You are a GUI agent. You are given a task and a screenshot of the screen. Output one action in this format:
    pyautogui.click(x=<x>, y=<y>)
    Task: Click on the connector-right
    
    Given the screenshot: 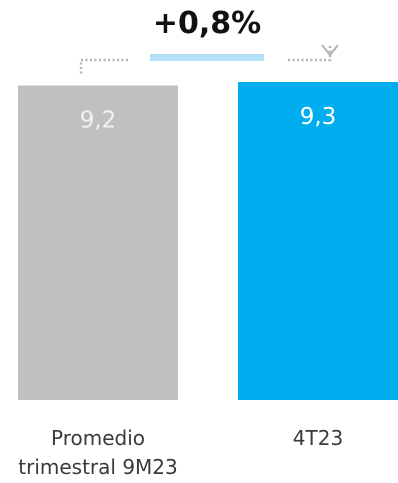 What is the action you would take?
    pyautogui.click(x=310, y=54)
    